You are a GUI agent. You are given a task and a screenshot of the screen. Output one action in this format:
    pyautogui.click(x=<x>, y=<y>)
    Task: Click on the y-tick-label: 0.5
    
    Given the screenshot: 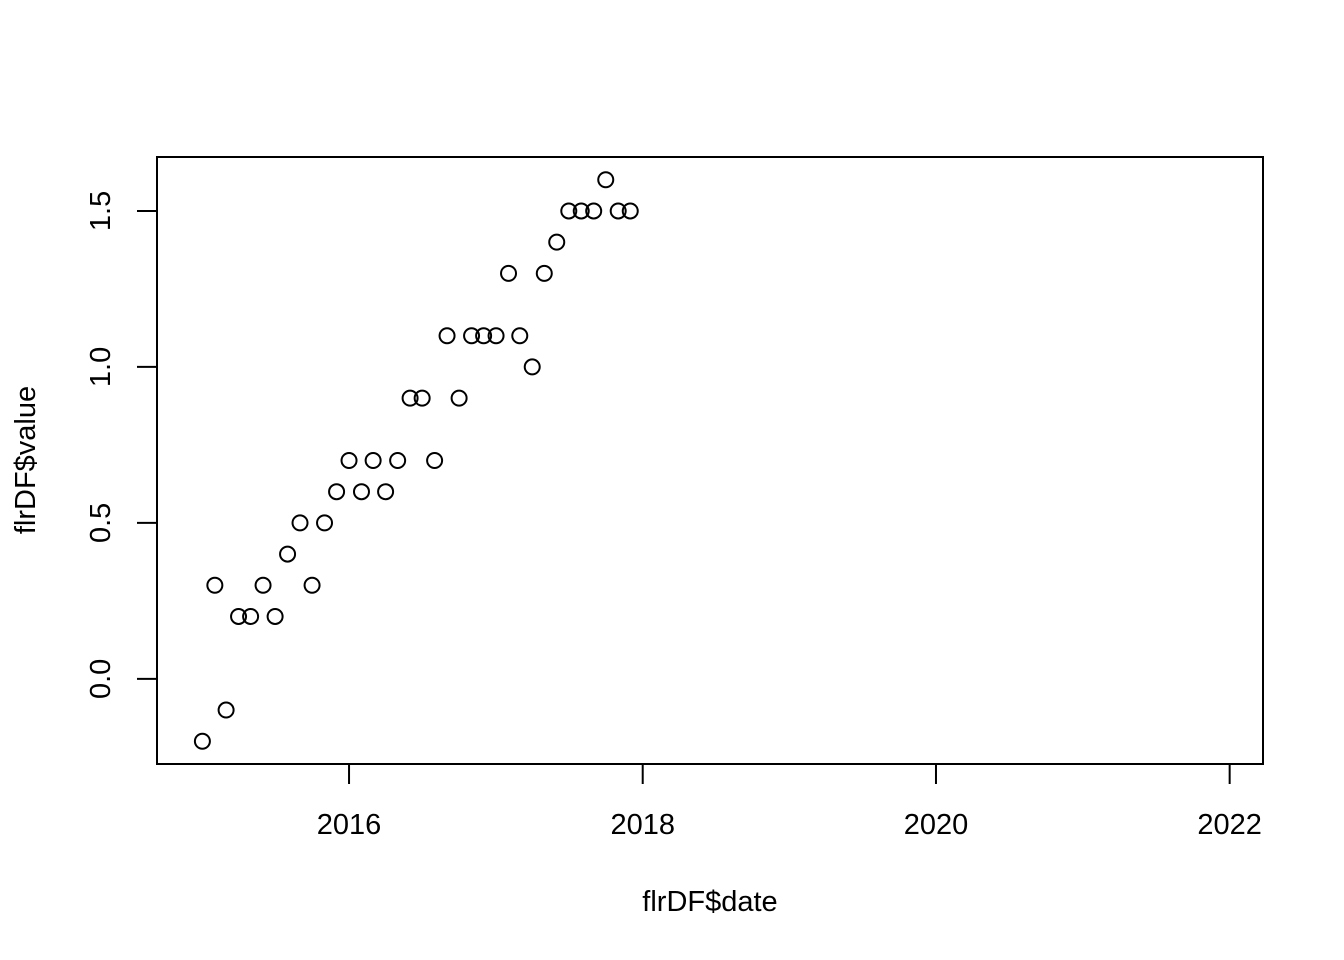 What is the action you would take?
    pyautogui.click(x=101, y=523)
    